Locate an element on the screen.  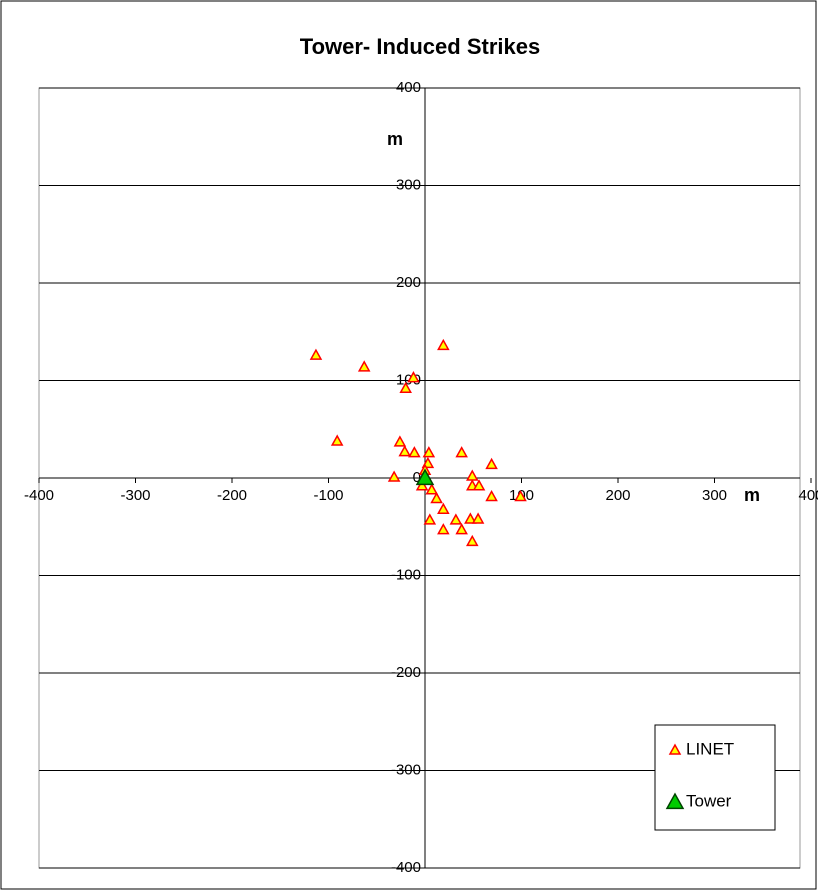
x-tick-label: 400 is located at coordinates (808, 495).